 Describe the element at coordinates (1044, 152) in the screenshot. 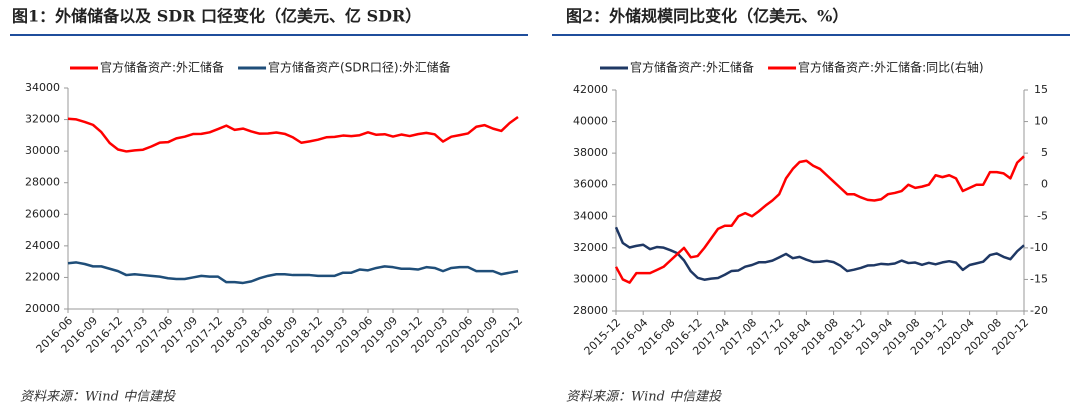

I see `y2-tick-label: 5` at that location.